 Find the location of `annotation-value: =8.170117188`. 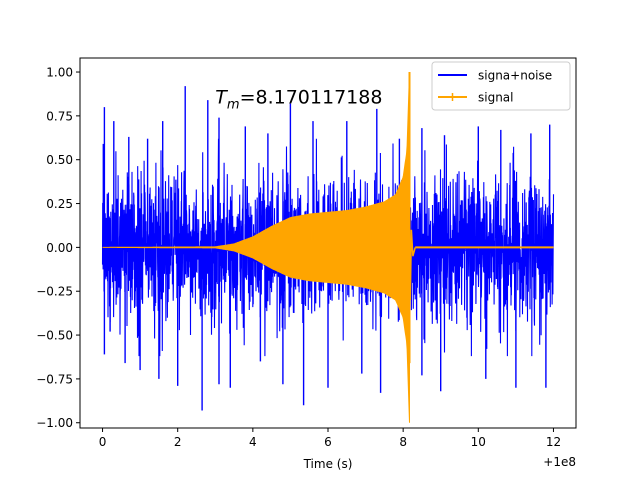

annotation-value: =8.170117188 is located at coordinates (311, 98).